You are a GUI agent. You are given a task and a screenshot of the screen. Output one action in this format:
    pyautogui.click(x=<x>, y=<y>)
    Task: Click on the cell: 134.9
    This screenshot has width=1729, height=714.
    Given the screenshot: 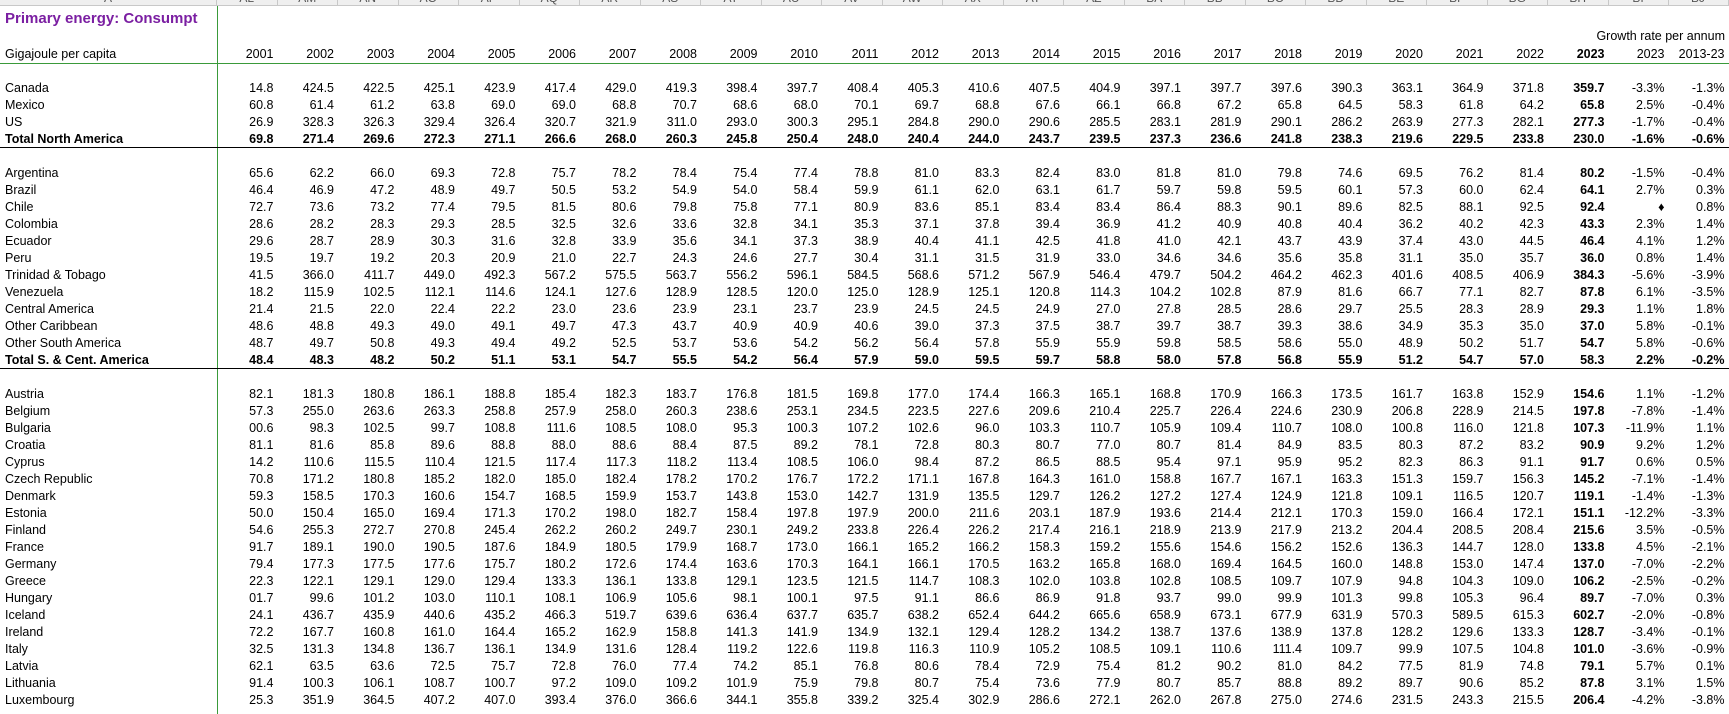 What is the action you would take?
    pyautogui.click(x=863, y=632)
    